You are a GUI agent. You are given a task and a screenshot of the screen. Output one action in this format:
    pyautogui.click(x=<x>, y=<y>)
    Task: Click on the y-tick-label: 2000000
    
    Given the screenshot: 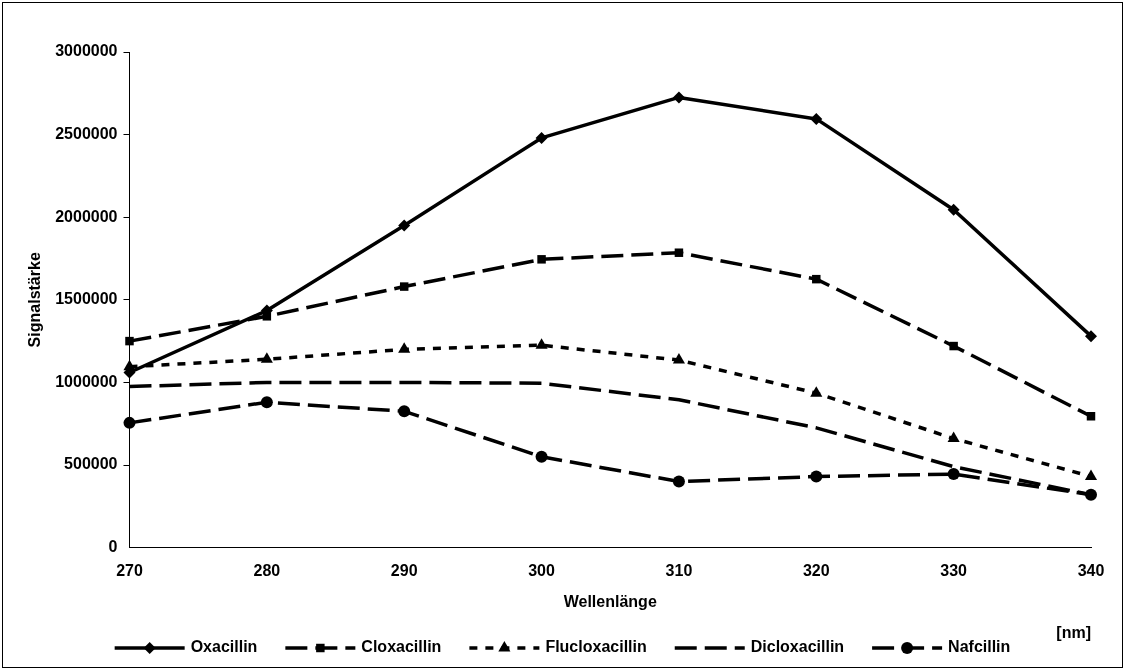 What is the action you would take?
    pyautogui.click(x=86, y=216)
    